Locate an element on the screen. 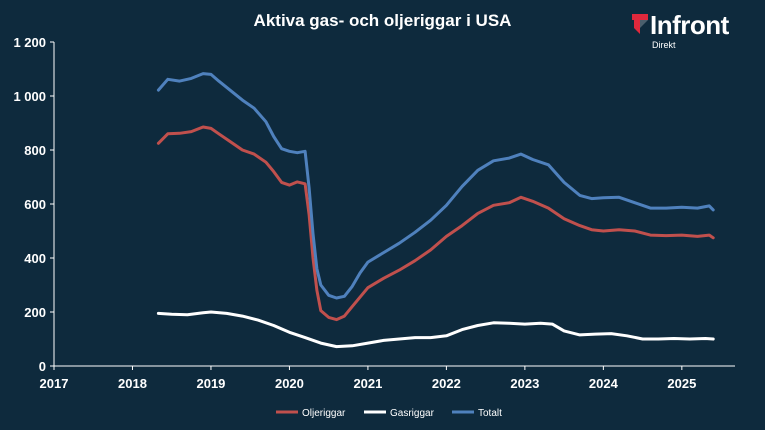 The width and height of the screenshot is (765, 430). x-tick-label: 2025 is located at coordinates (681, 383).